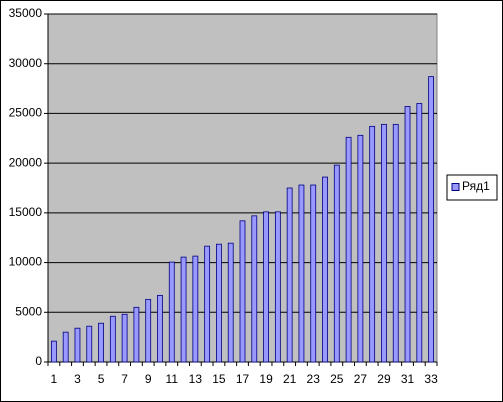 This screenshot has width=503, height=402. What do you see at coordinates (408, 379) in the screenshot?
I see `x-tick-label: 31` at bounding box center [408, 379].